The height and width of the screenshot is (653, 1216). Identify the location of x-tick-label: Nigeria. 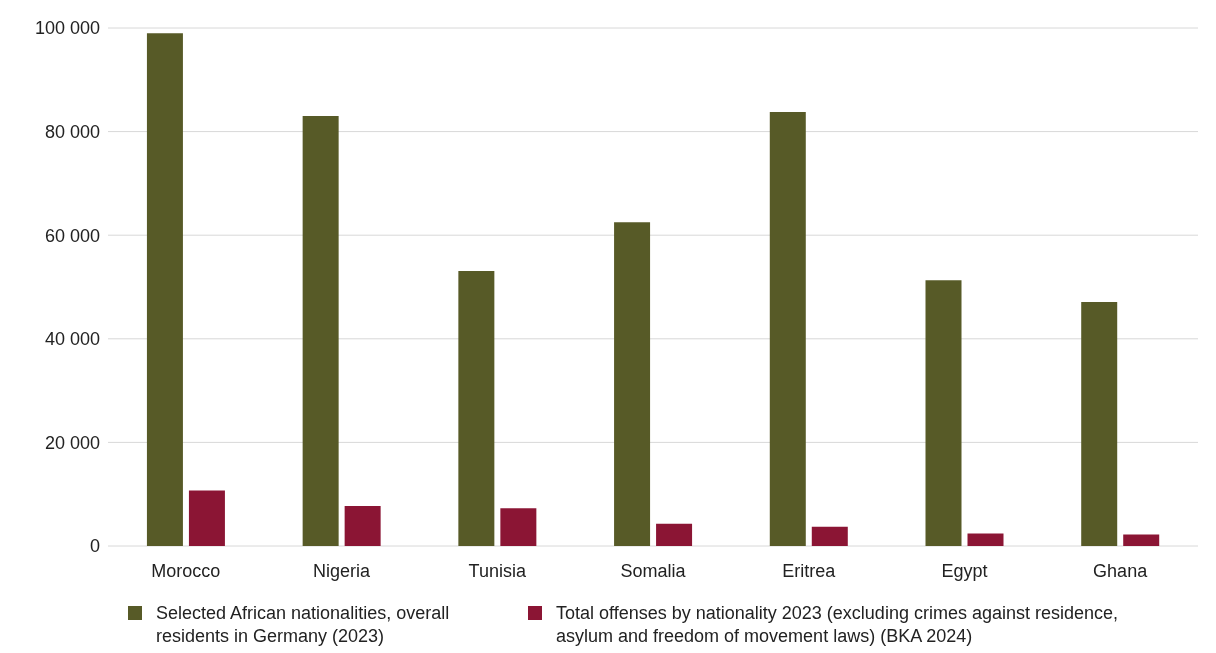
(342, 570).